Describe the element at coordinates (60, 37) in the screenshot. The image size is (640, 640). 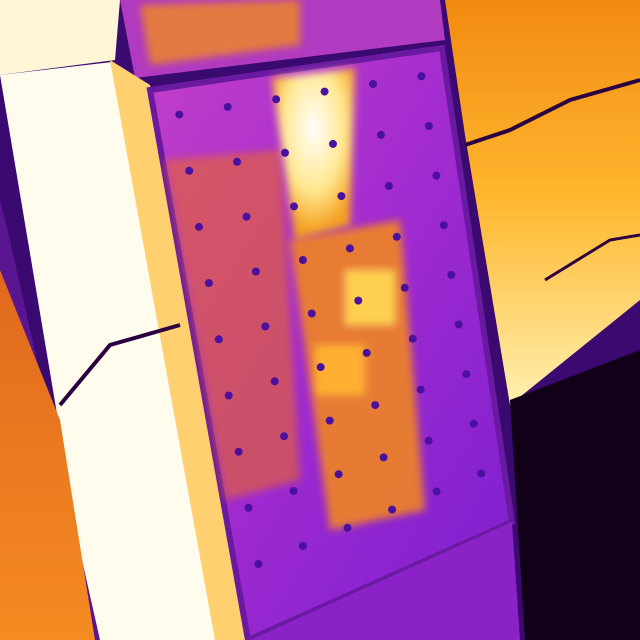
I see `top-left-hot-area` at that location.